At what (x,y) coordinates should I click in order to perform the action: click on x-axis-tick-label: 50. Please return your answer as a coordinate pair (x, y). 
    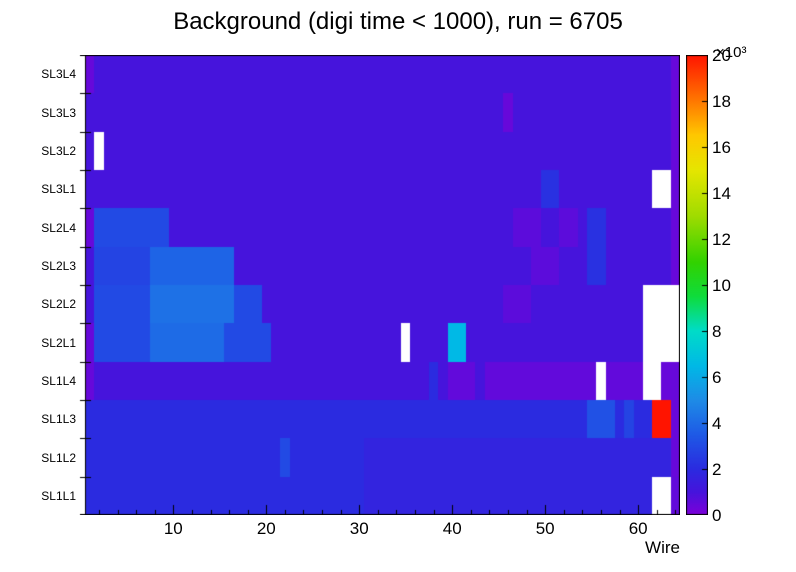
    Looking at the image, I should click on (545, 528).